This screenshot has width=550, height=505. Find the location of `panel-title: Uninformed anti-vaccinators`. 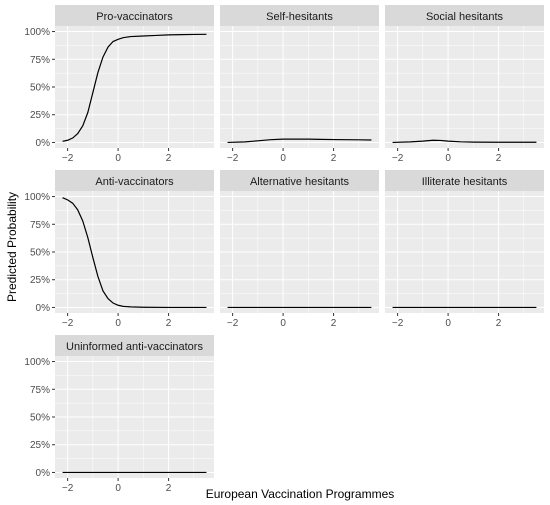

panel-title: Uninformed anti-vaccinators is located at coordinates (134, 347).